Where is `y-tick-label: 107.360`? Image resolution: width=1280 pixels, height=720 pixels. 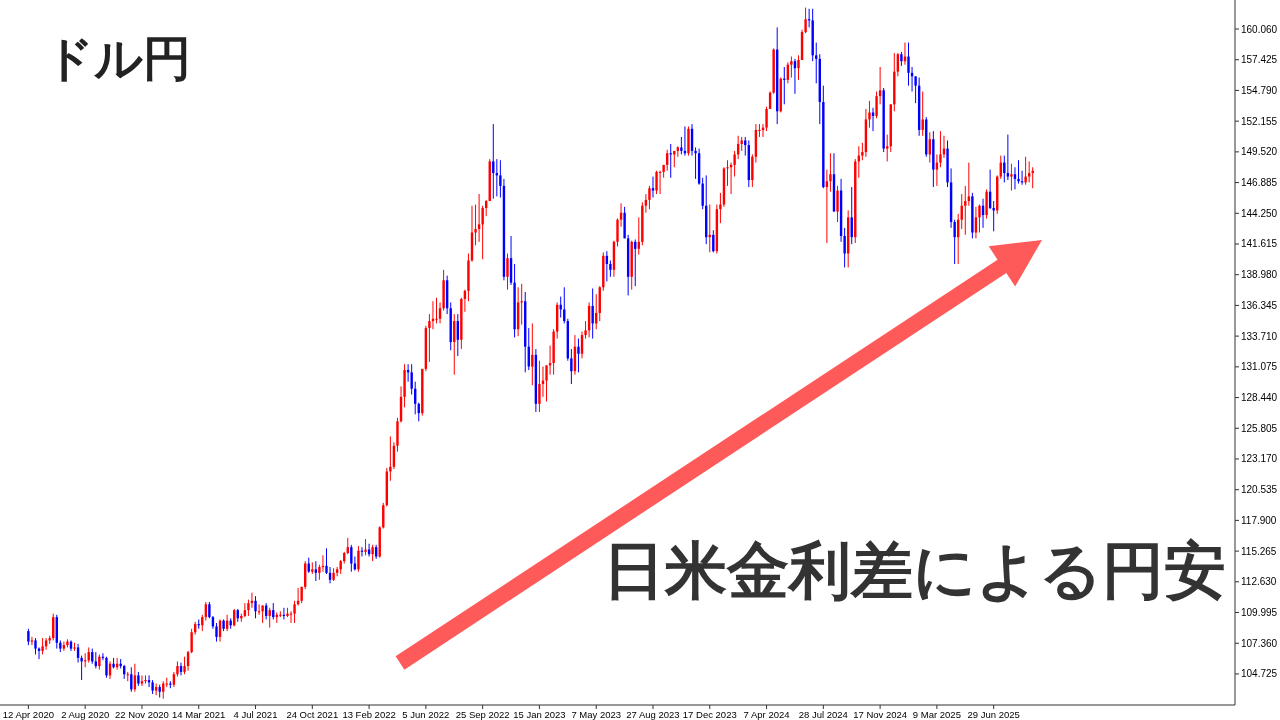 y-tick-label: 107.360 is located at coordinates (1259, 643).